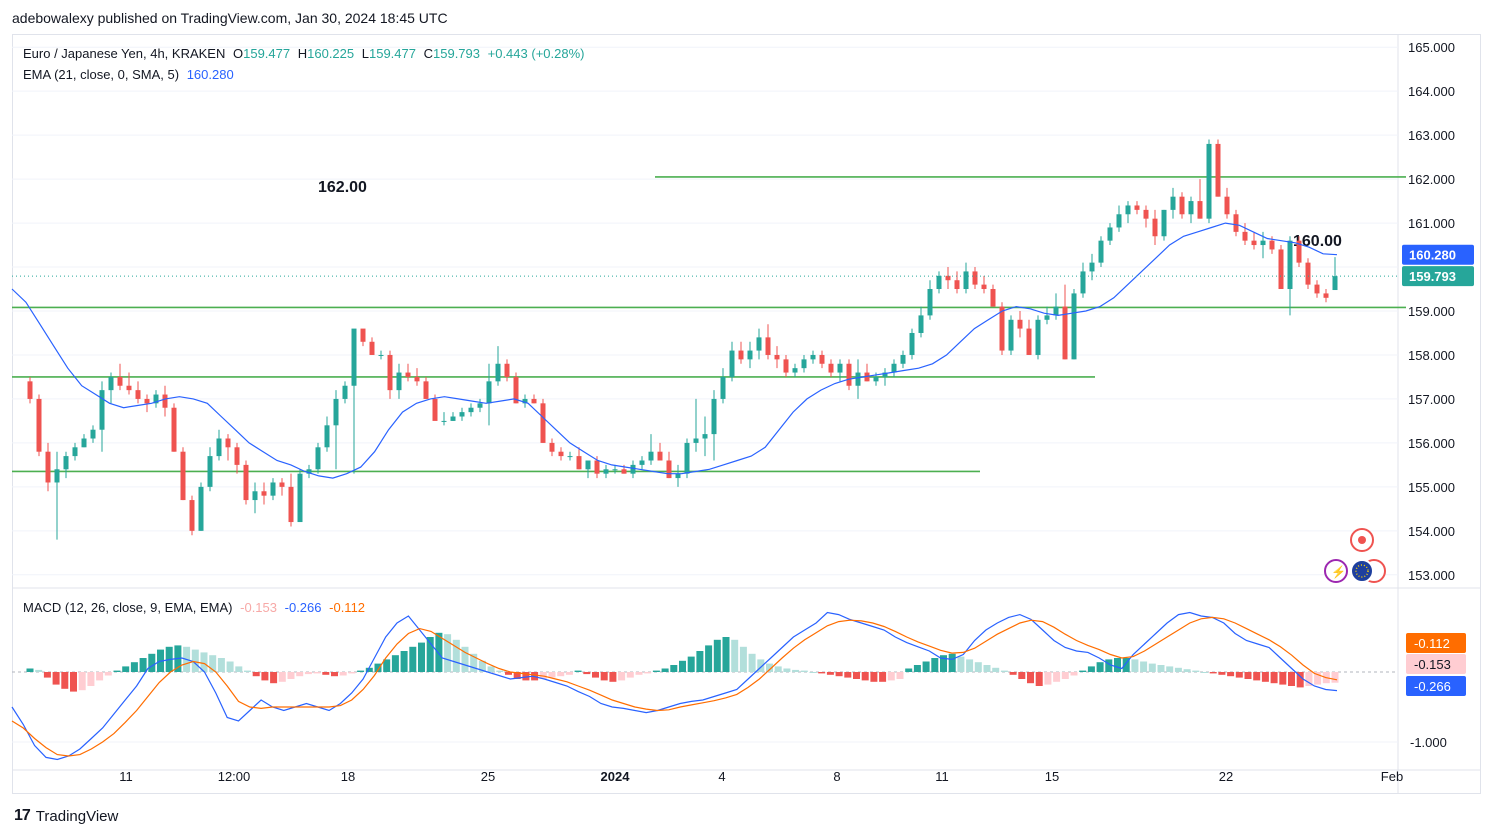  What do you see at coordinates (1336, 571) in the screenshot?
I see `lightning-event-icon` at bounding box center [1336, 571].